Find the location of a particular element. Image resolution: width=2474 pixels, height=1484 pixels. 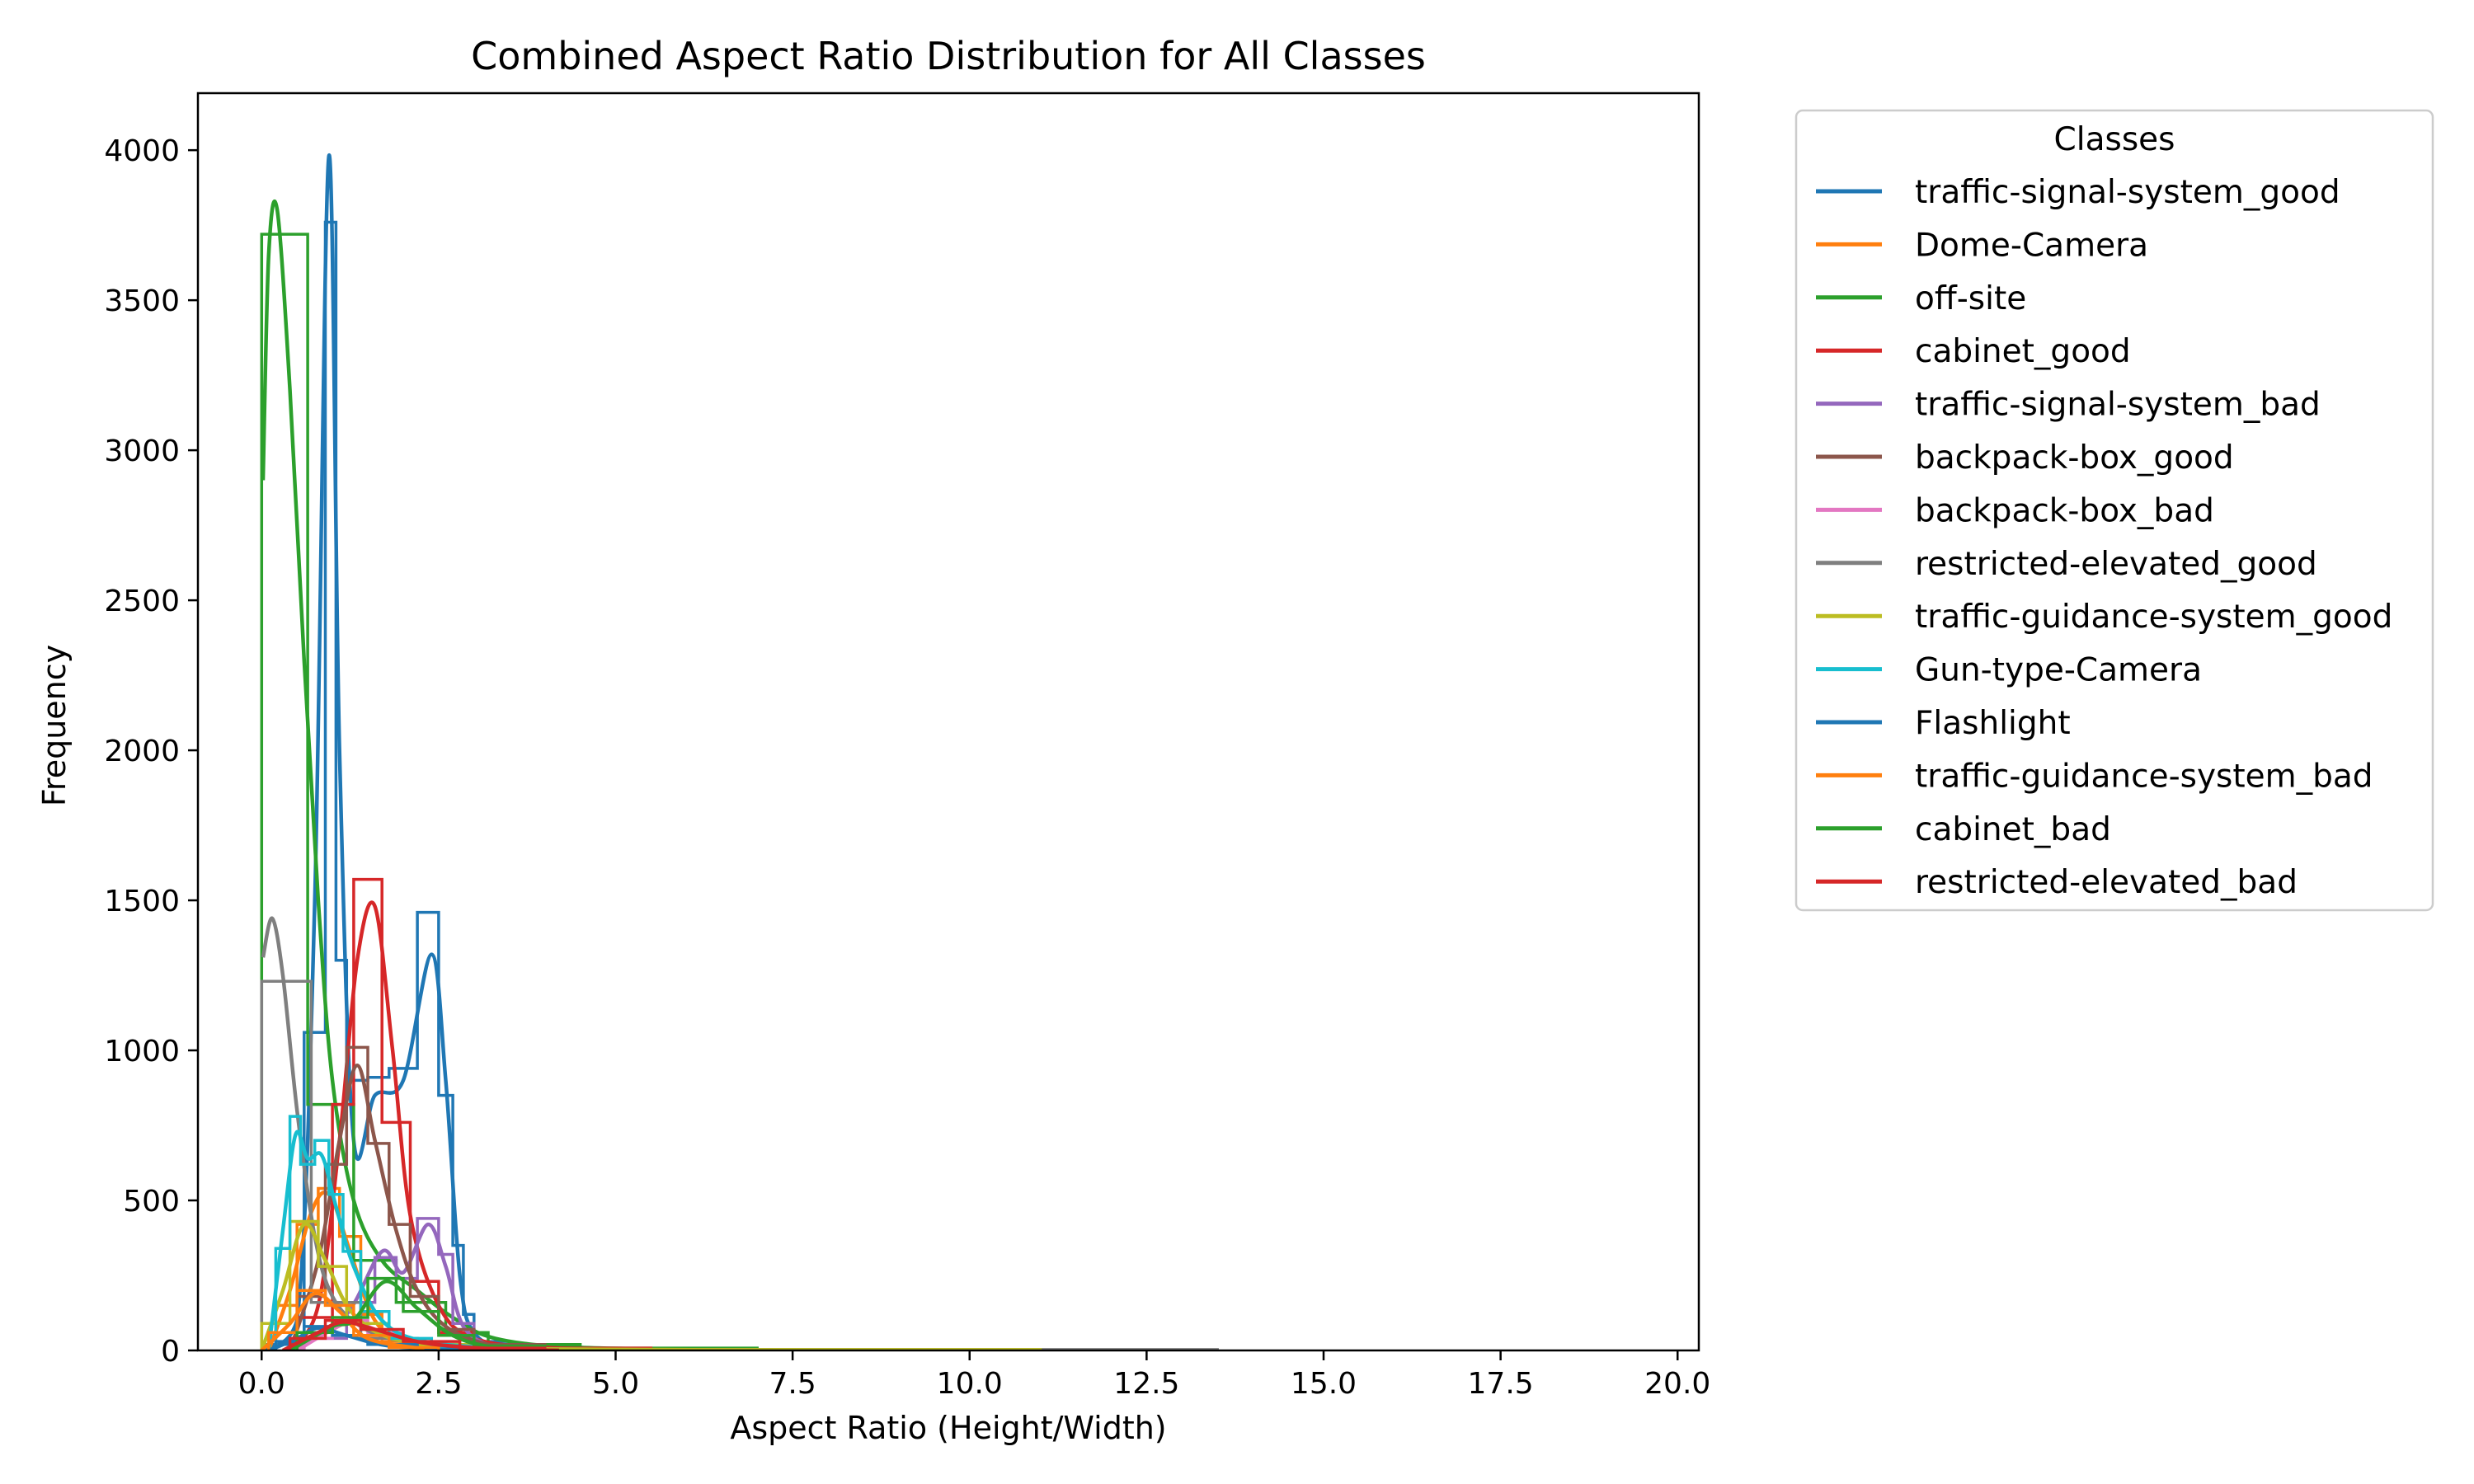

series-restricted-elevated_bad is located at coordinates (420, 1334).